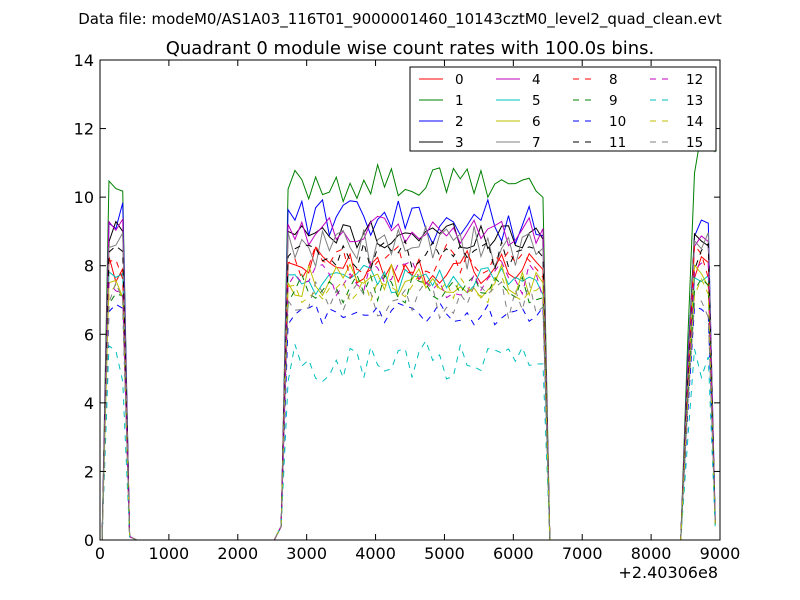 The width and height of the screenshot is (800, 600). Describe the element at coordinates (89, 540) in the screenshot. I see `y-tick-label: 0` at that location.